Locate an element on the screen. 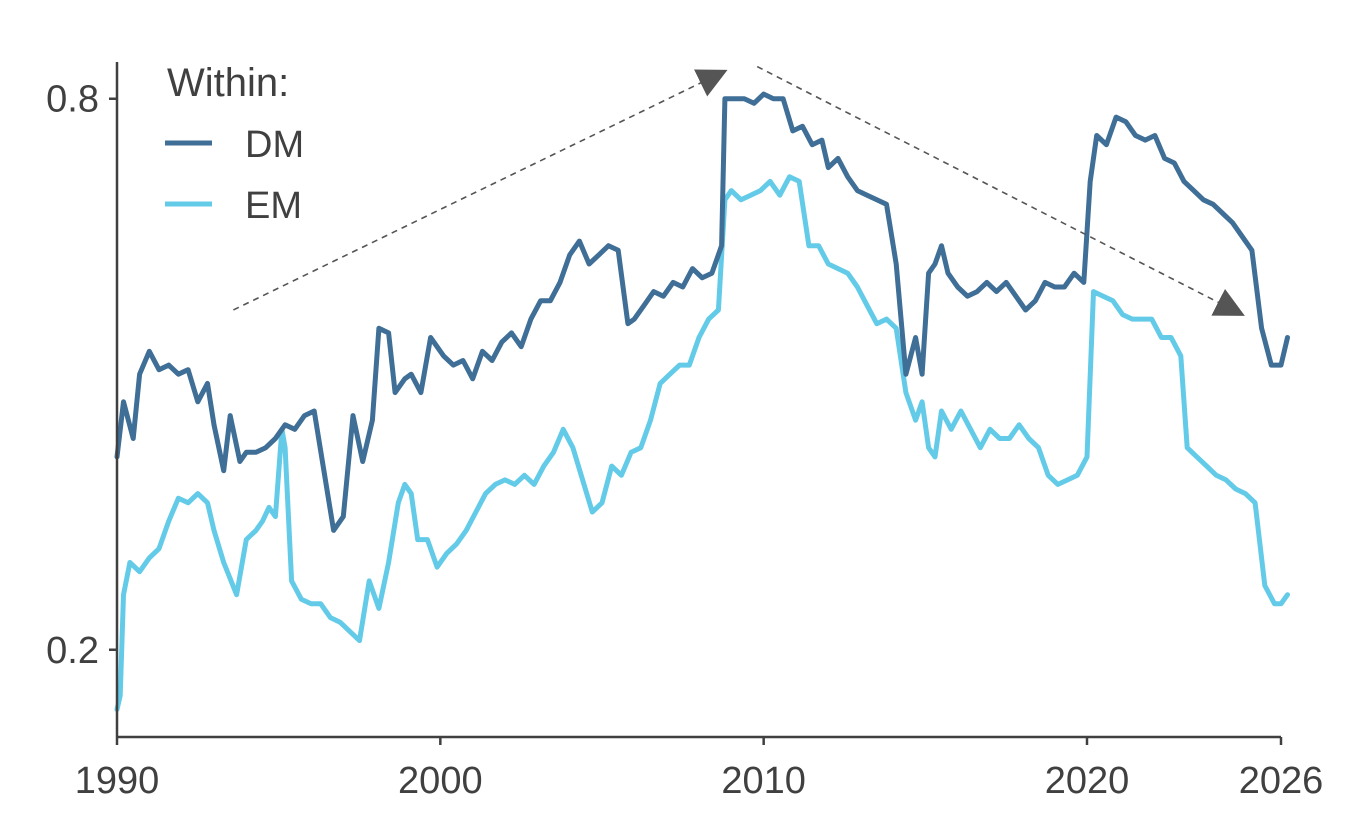 The width and height of the screenshot is (1353, 833). y-tick-label: 0.2 is located at coordinates (72, 651).